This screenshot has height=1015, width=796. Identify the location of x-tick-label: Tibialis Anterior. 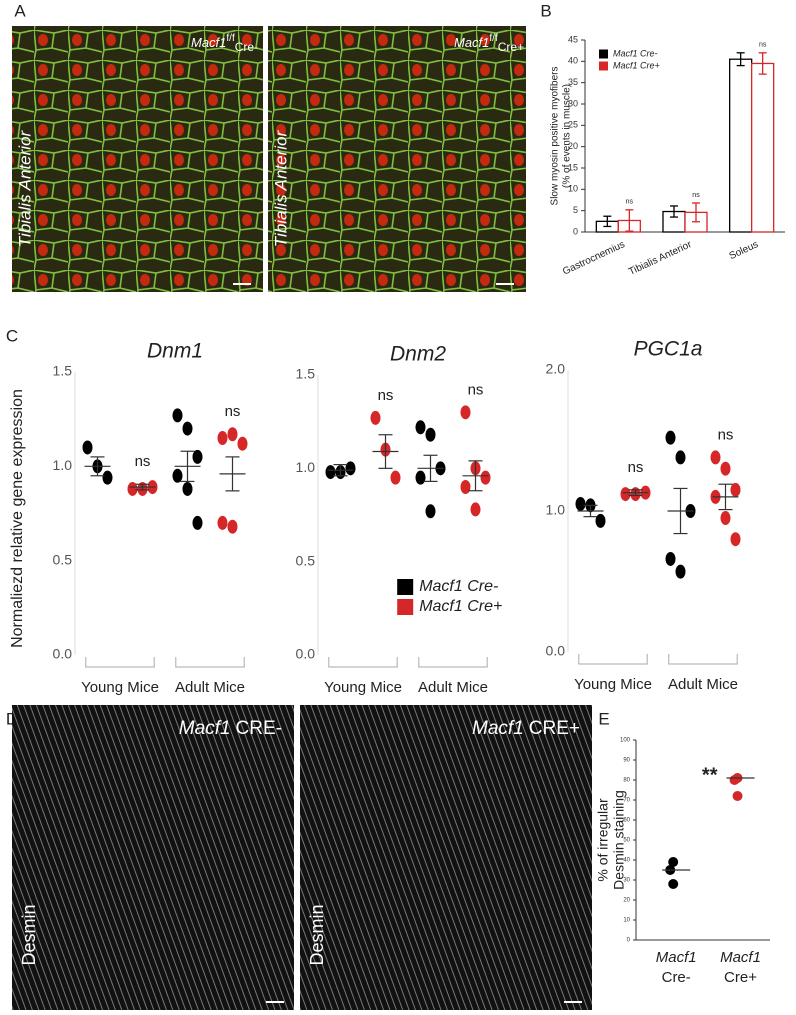
(660, 258).